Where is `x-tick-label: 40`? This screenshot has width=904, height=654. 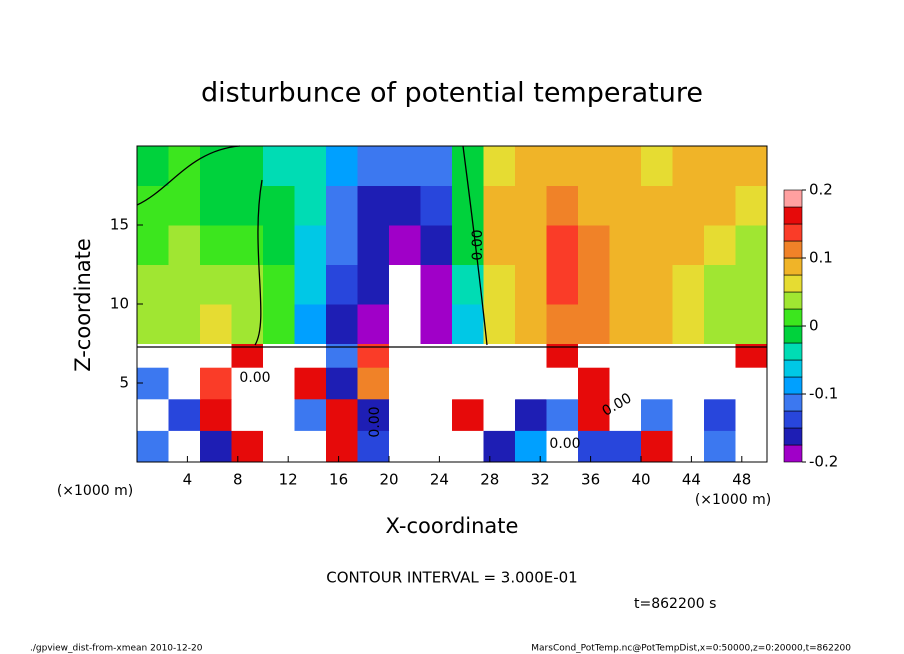
x-tick-label: 40 is located at coordinates (640, 480).